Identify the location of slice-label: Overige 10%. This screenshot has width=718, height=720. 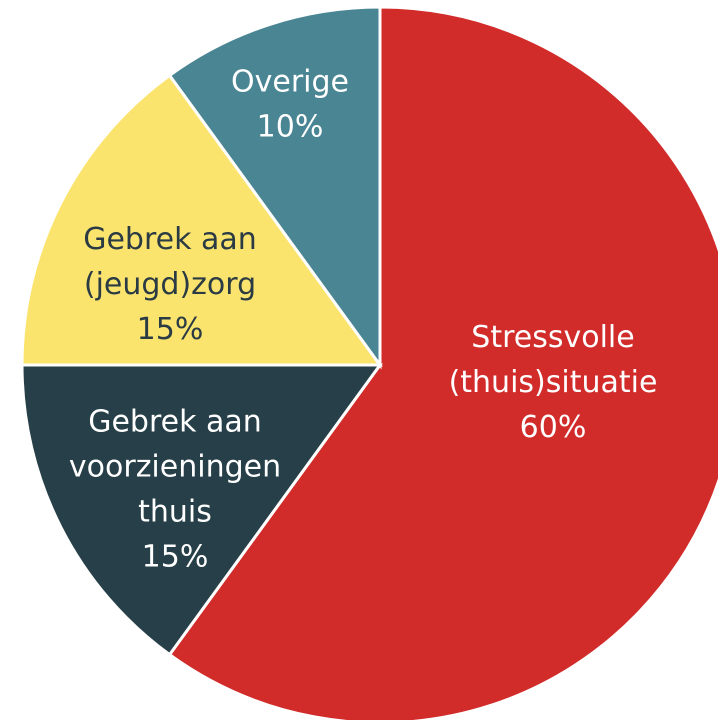
(290, 104).